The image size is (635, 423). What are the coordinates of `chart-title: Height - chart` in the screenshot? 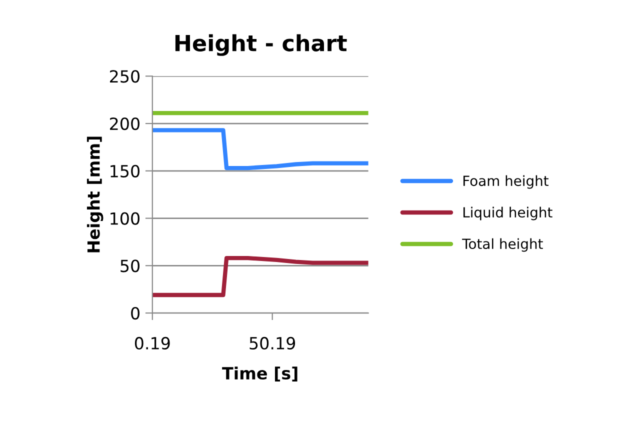 It's located at (261, 45).